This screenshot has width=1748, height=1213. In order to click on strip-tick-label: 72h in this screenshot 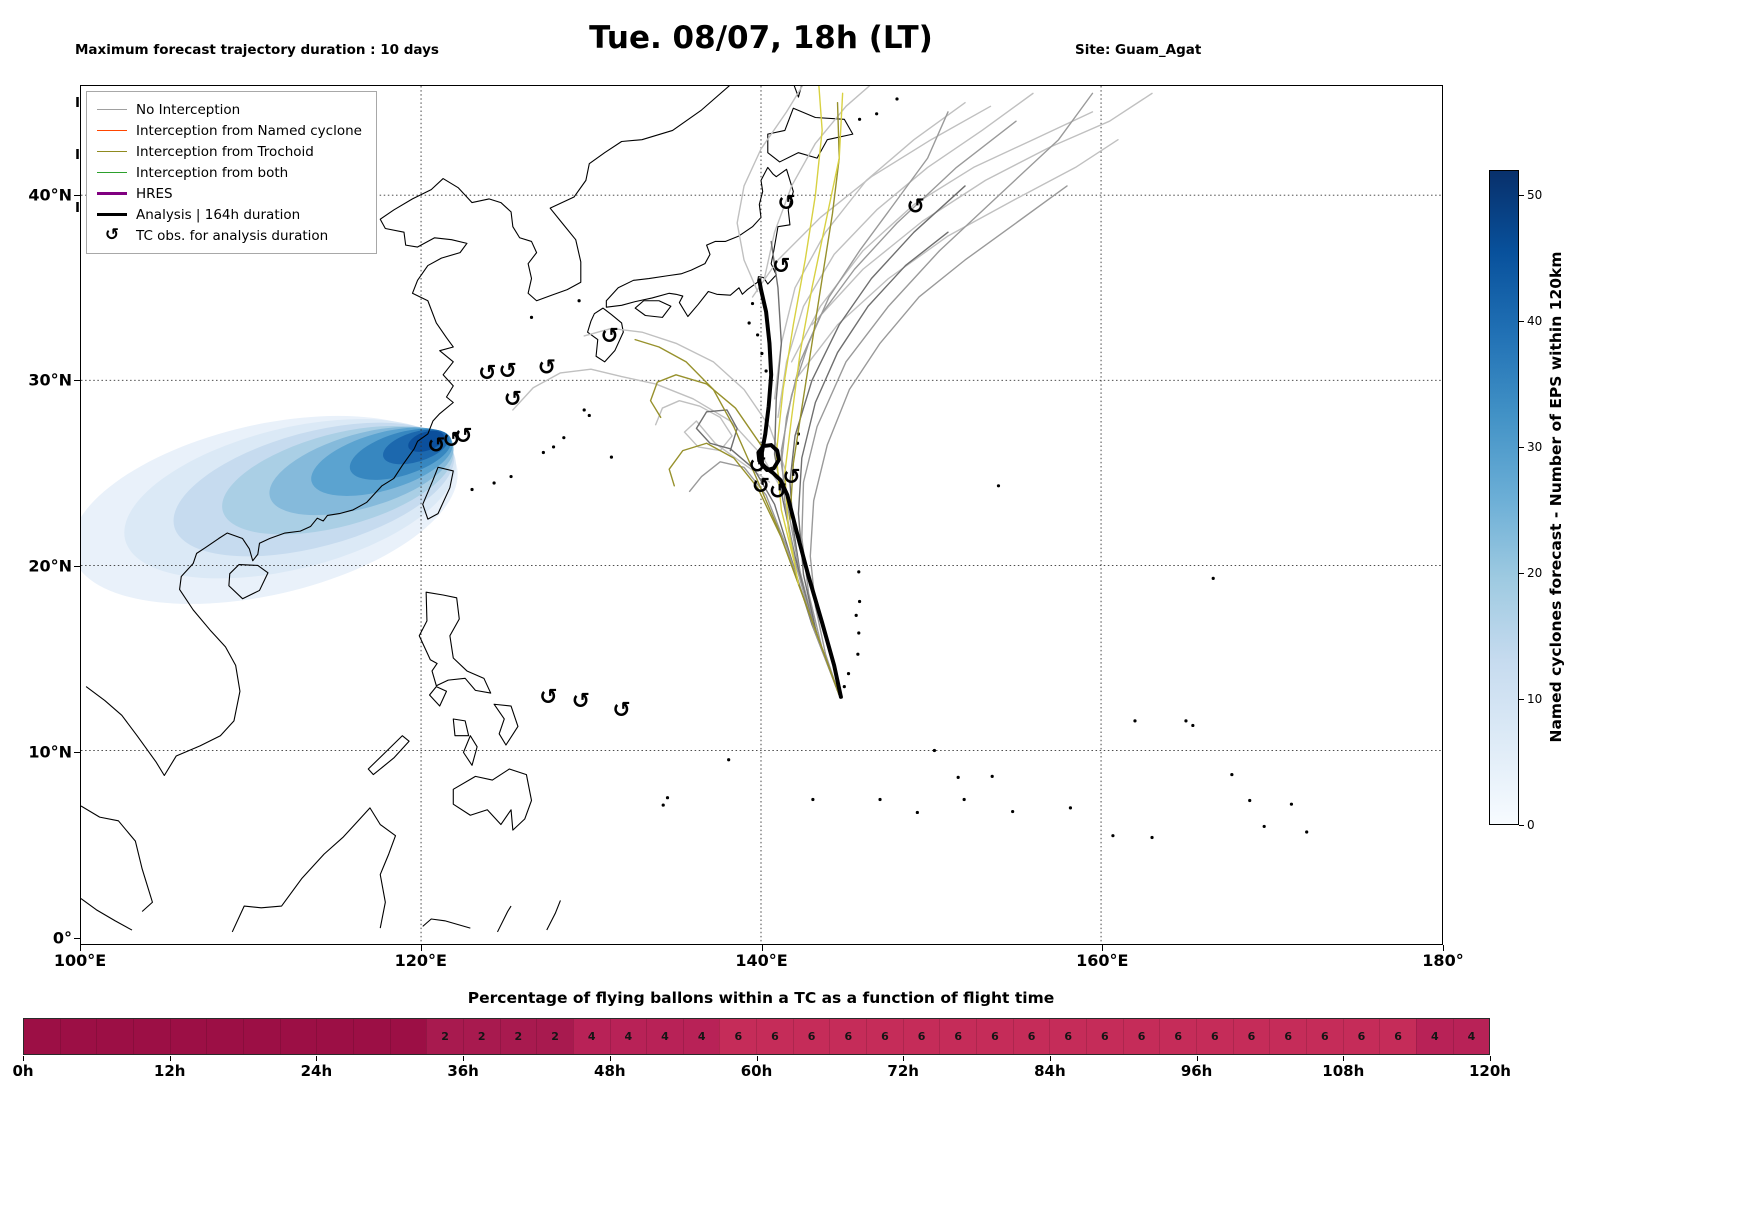, I will do `click(903, 1071)`.